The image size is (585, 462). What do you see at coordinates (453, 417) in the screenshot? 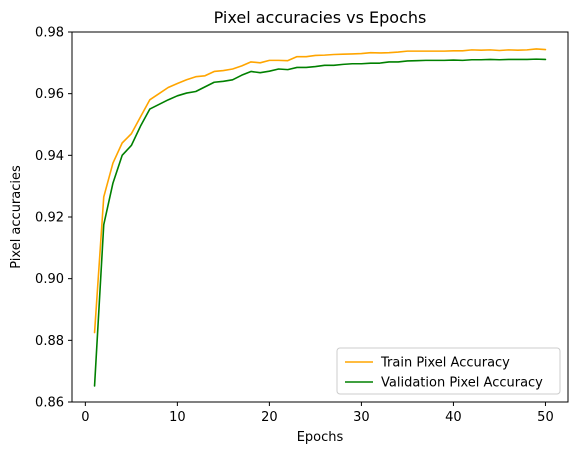
I see `x-tick-label: 40` at bounding box center [453, 417].